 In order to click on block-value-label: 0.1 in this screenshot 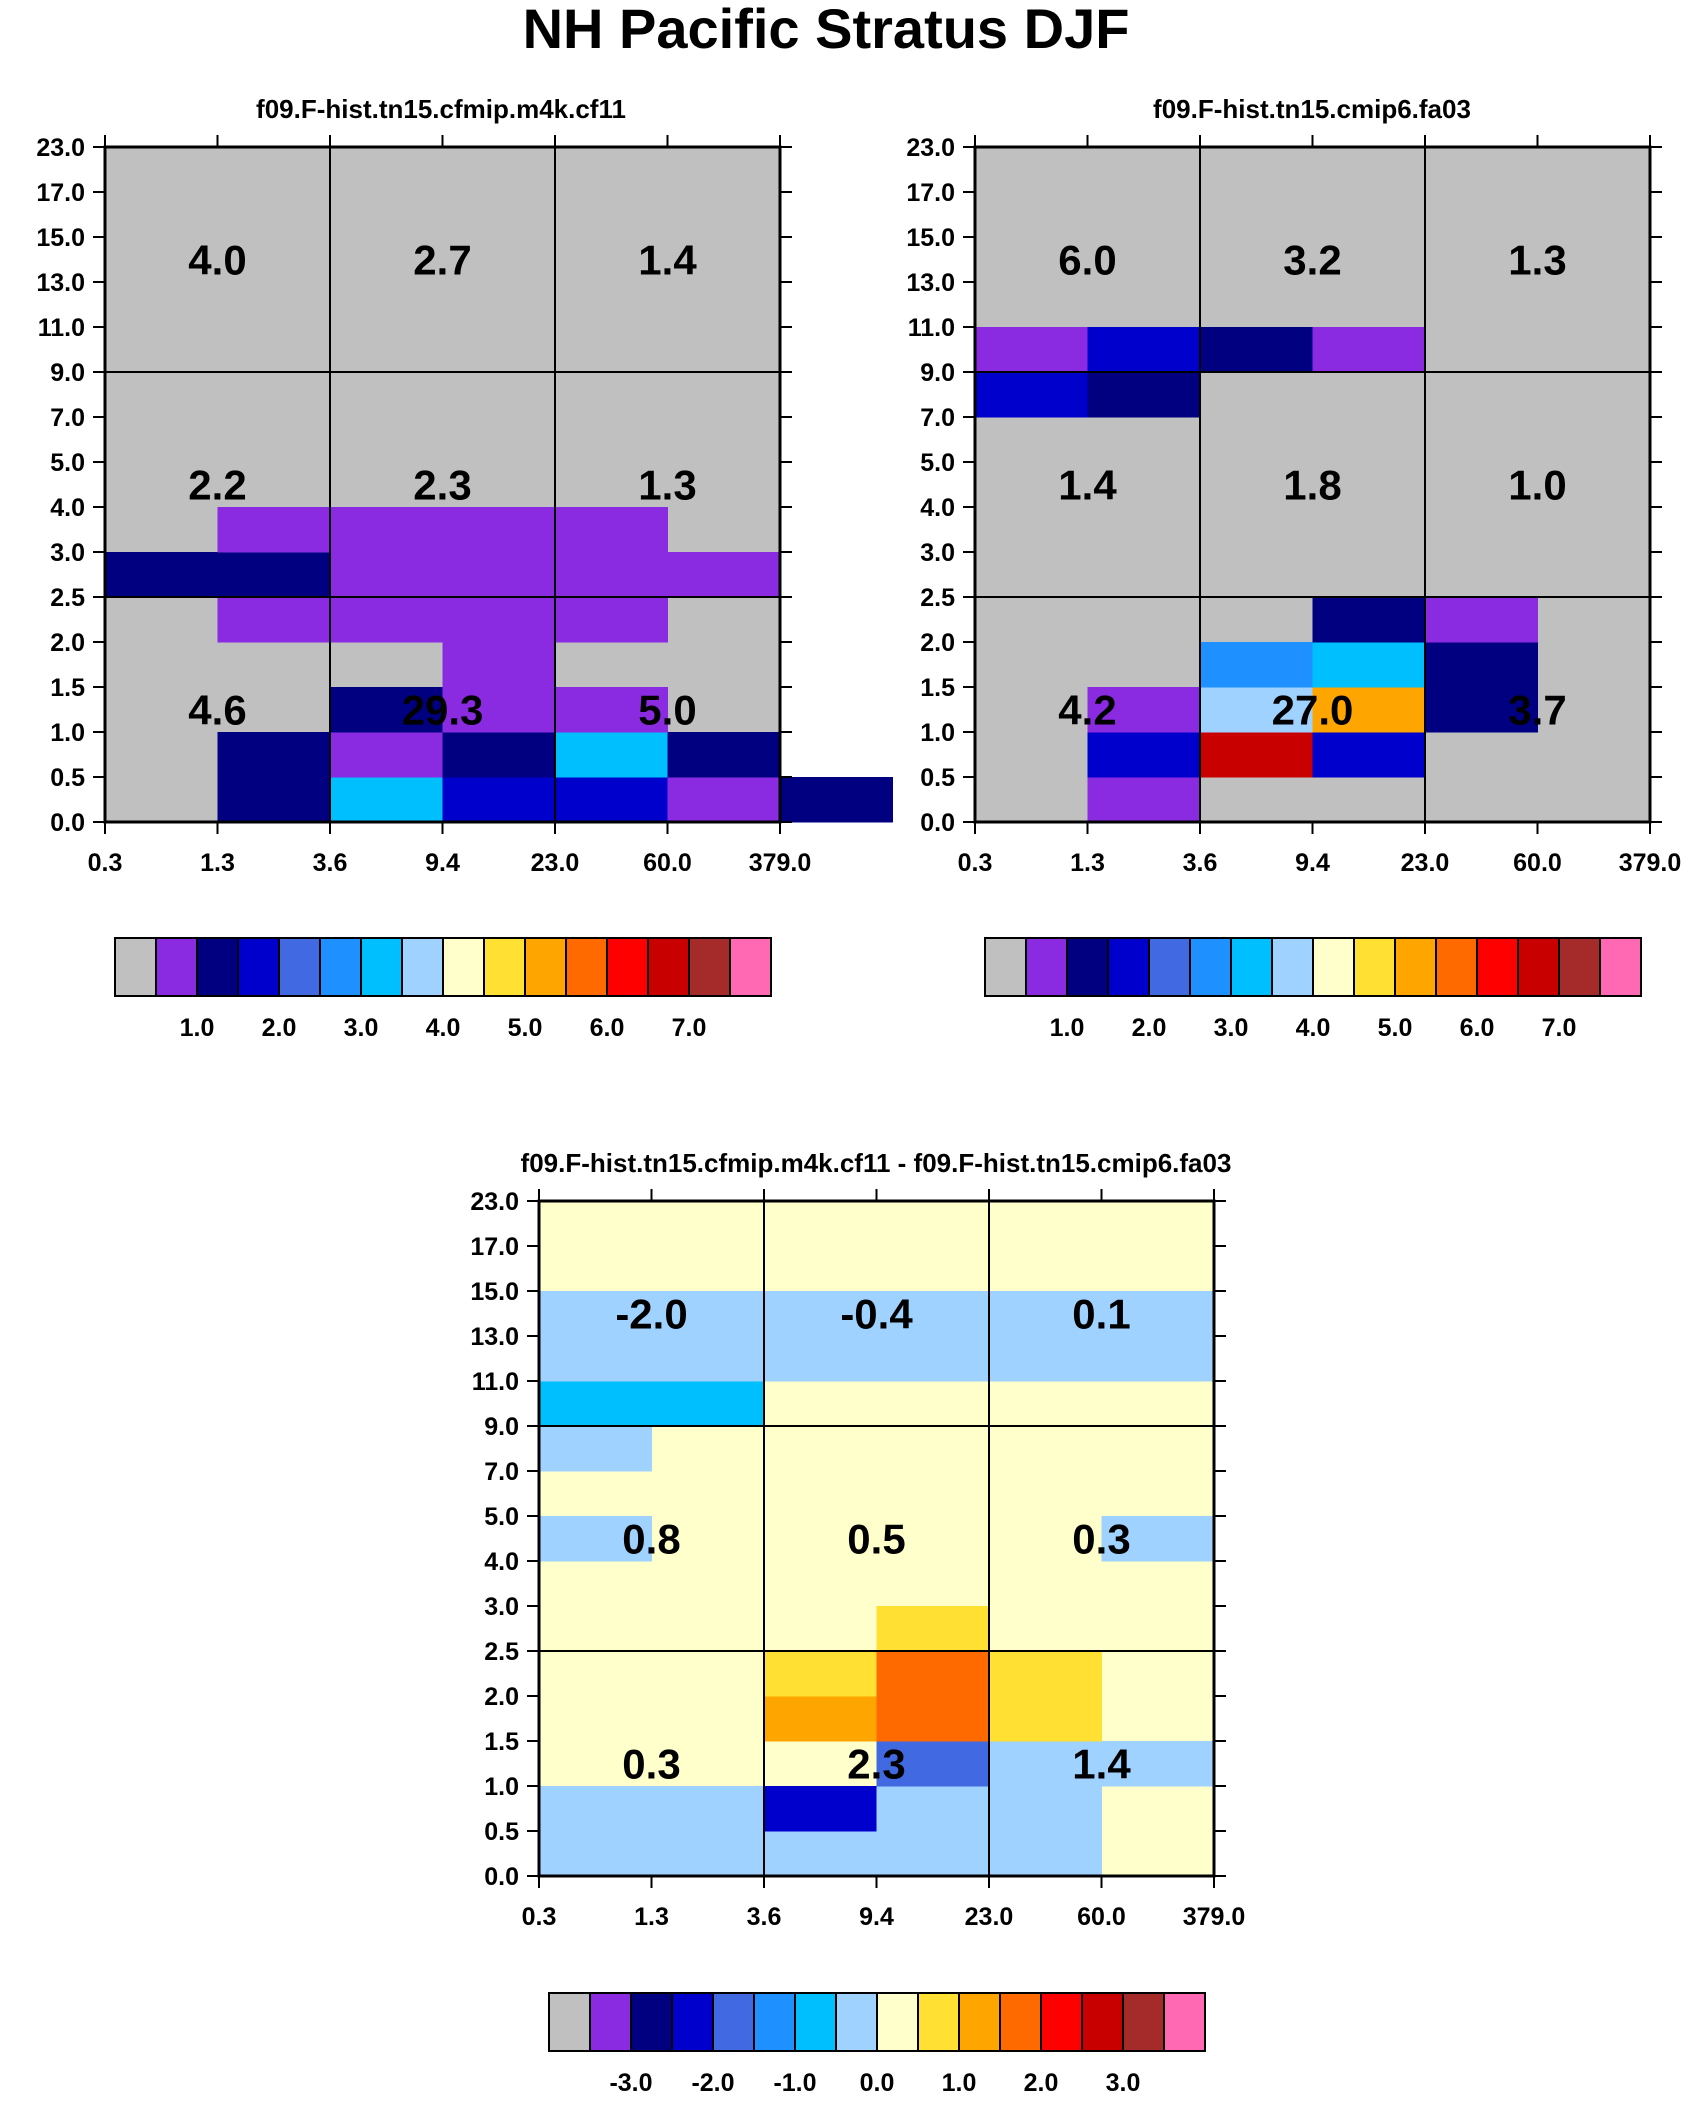, I will do `click(1101, 1314)`.